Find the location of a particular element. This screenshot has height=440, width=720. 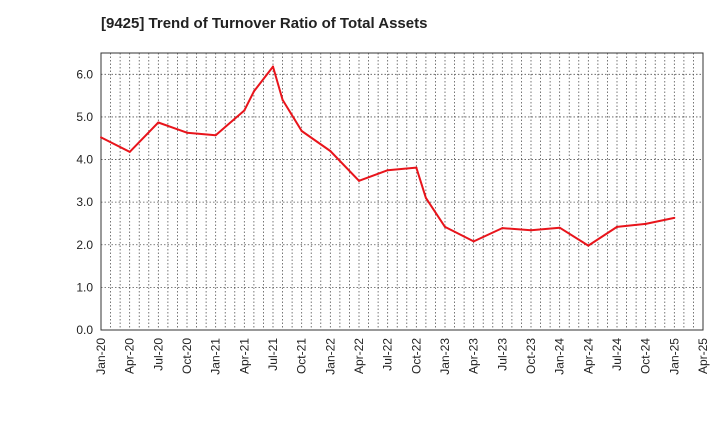

x-tick-label: Jul-24 is located at coordinates (617, 354).